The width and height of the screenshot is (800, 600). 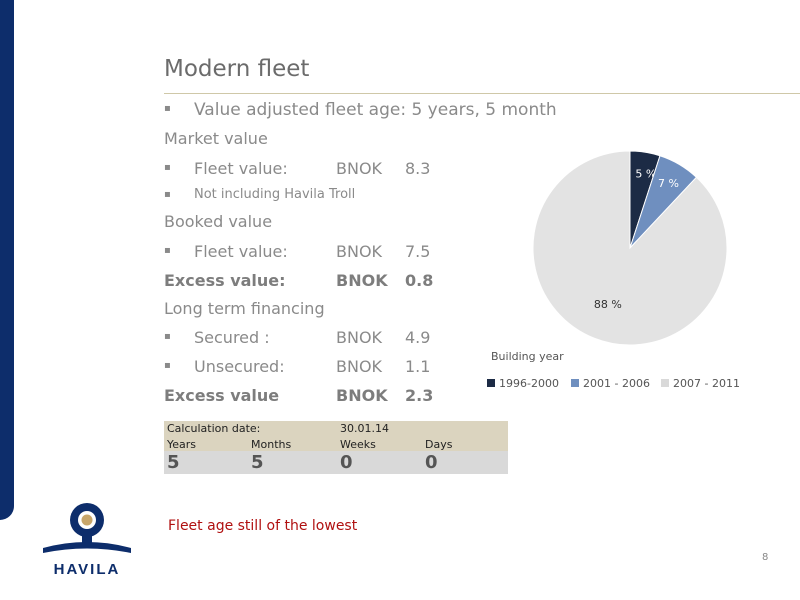 I want to click on header-months: Months, so click(x=271, y=444).